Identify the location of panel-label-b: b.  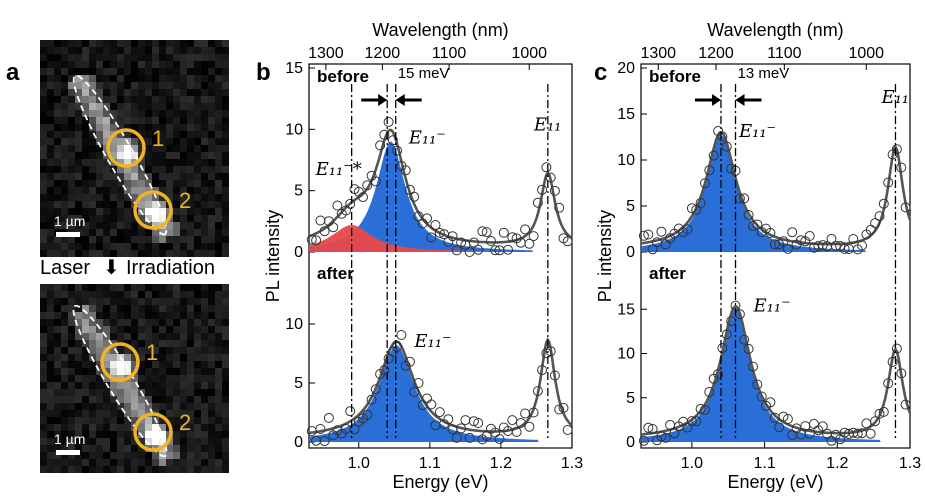
(263, 72).